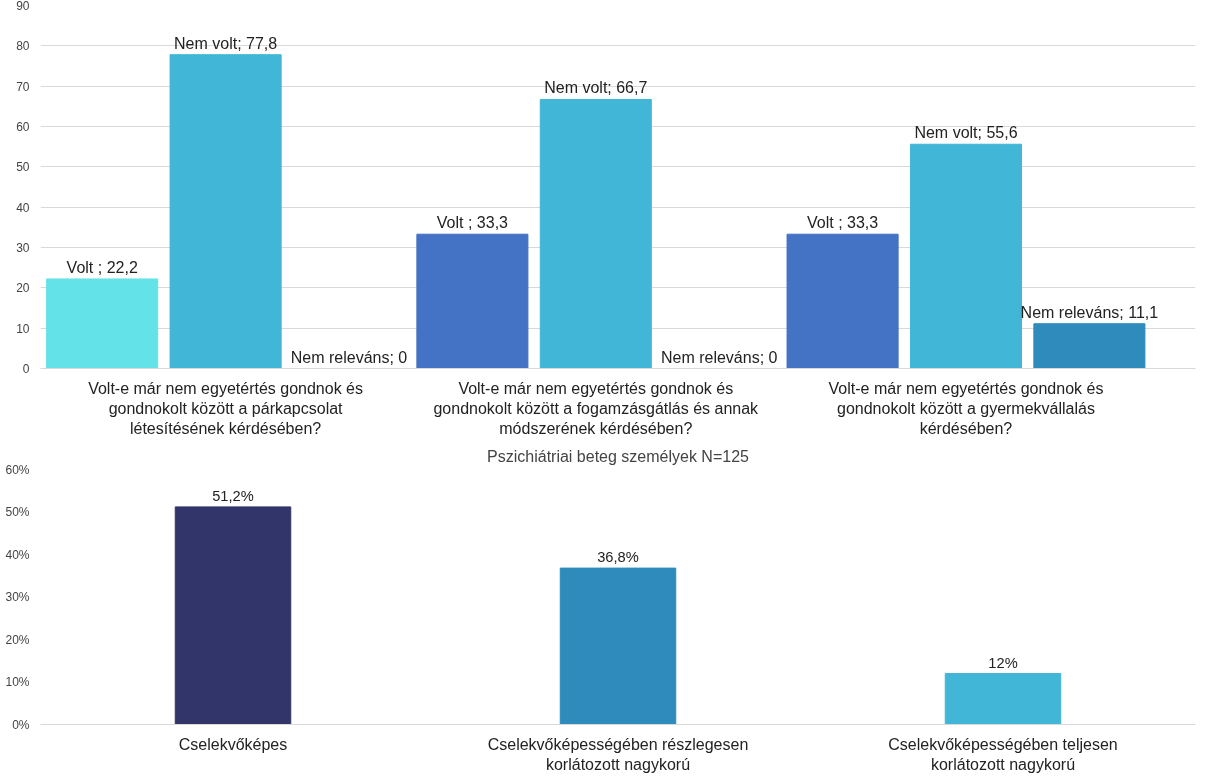  Describe the element at coordinates (226, 43) in the screenshot. I see `data-label: Nem volt; 77,8` at that location.